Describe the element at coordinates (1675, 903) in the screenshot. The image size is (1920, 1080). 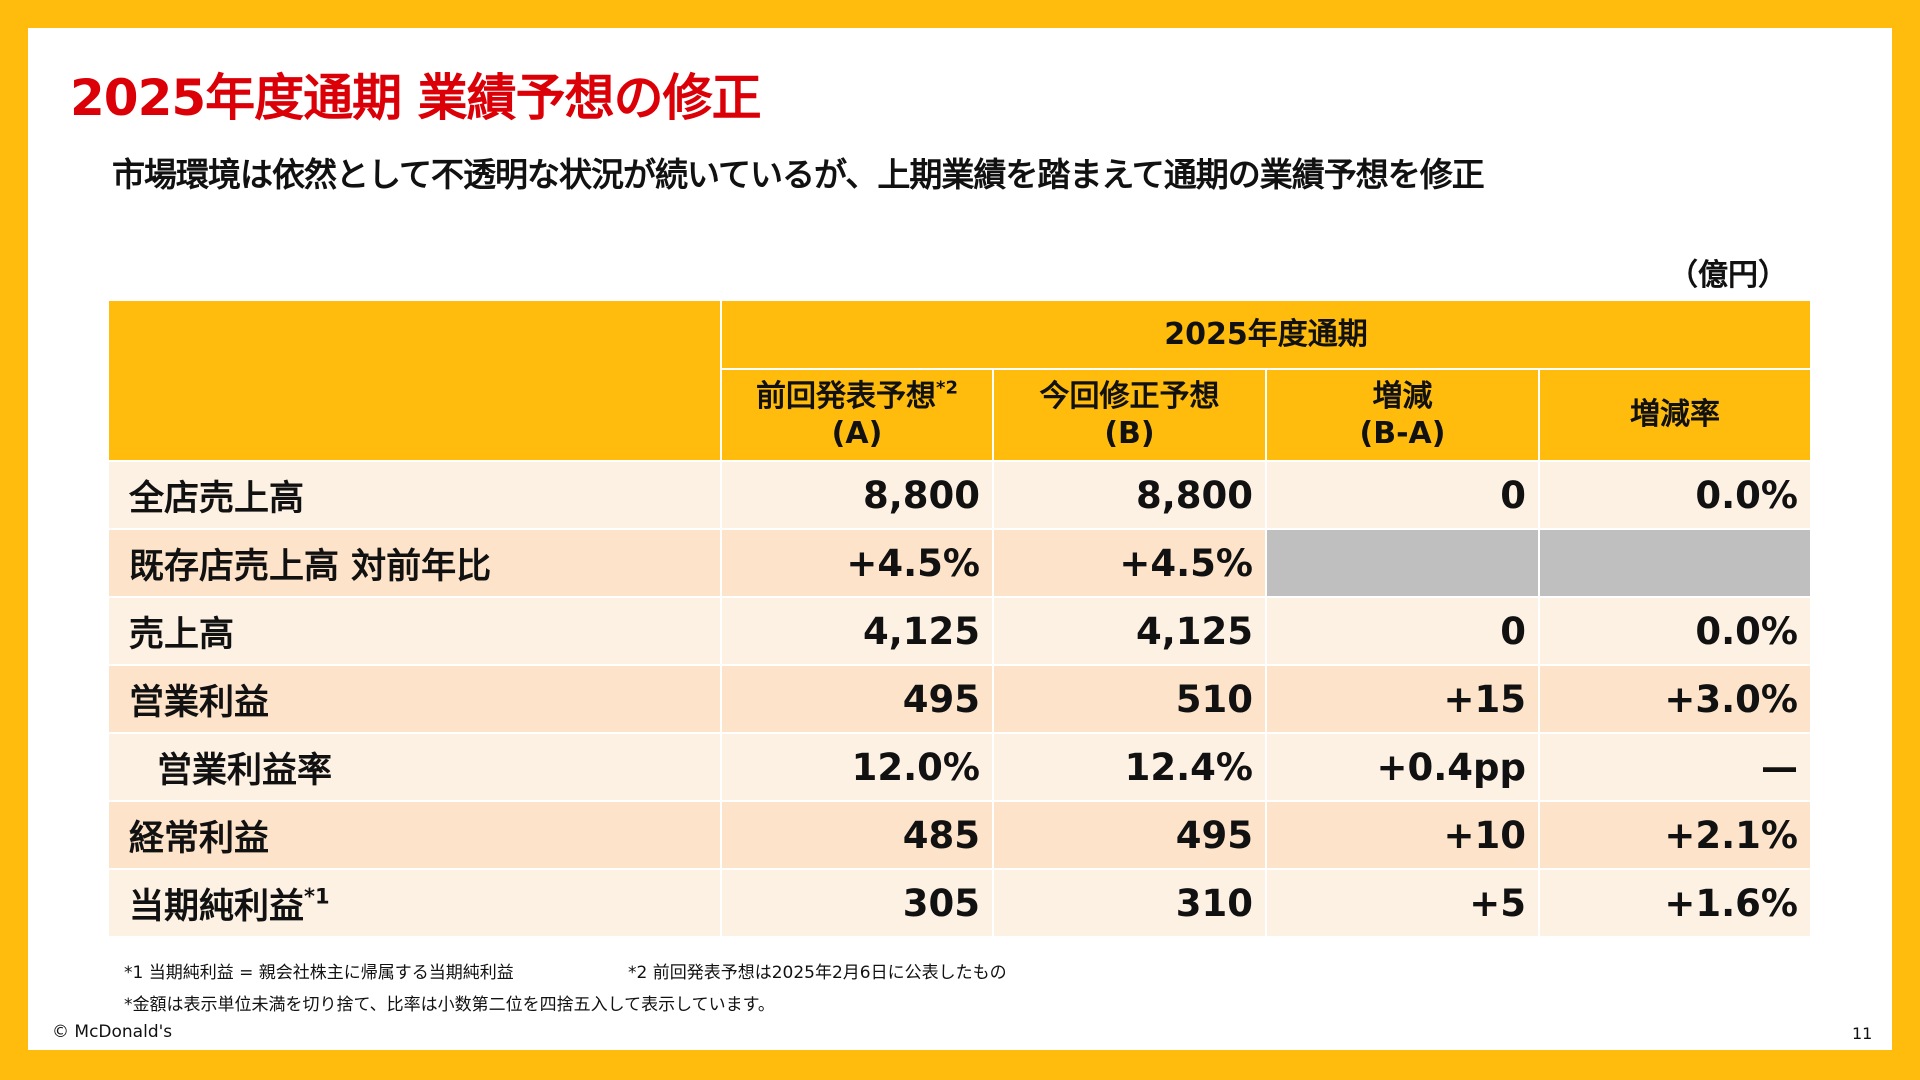
I see `value-rate: +1.6%` at that location.